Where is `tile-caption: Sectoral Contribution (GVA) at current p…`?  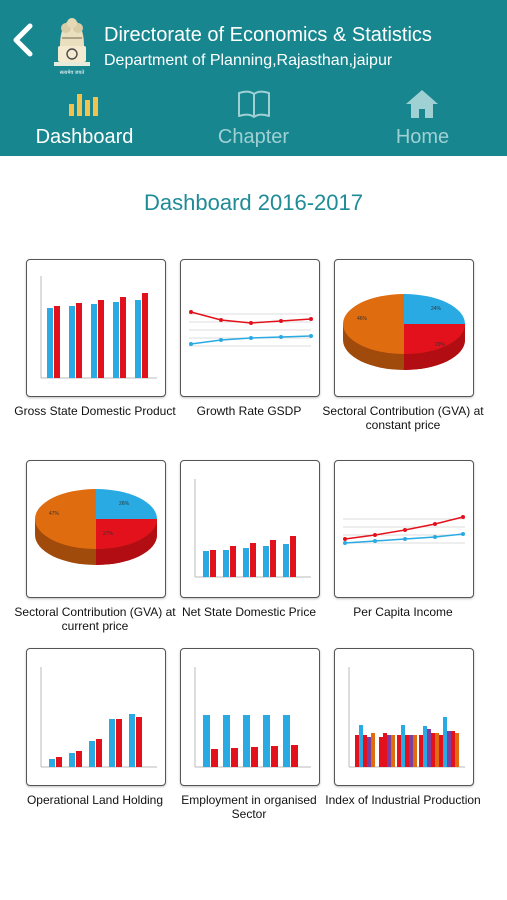
tile-caption: Sectoral Contribution (GVA) at current p… is located at coordinates (95, 619).